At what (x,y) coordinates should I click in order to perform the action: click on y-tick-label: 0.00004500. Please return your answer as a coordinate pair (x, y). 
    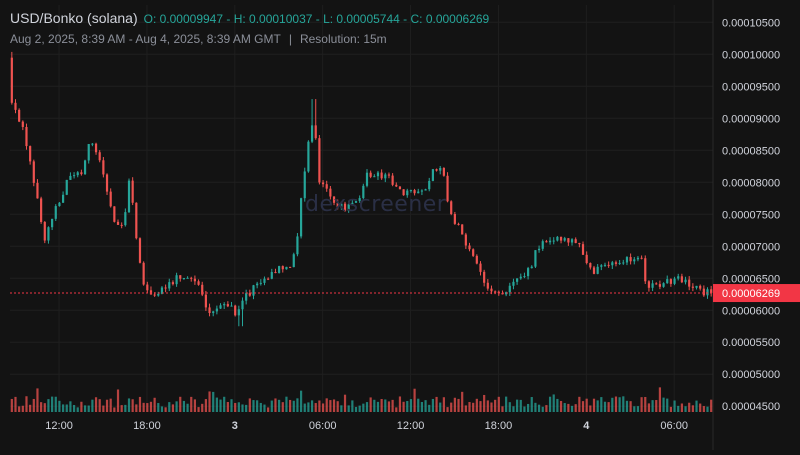
    Looking at the image, I should click on (751, 407).